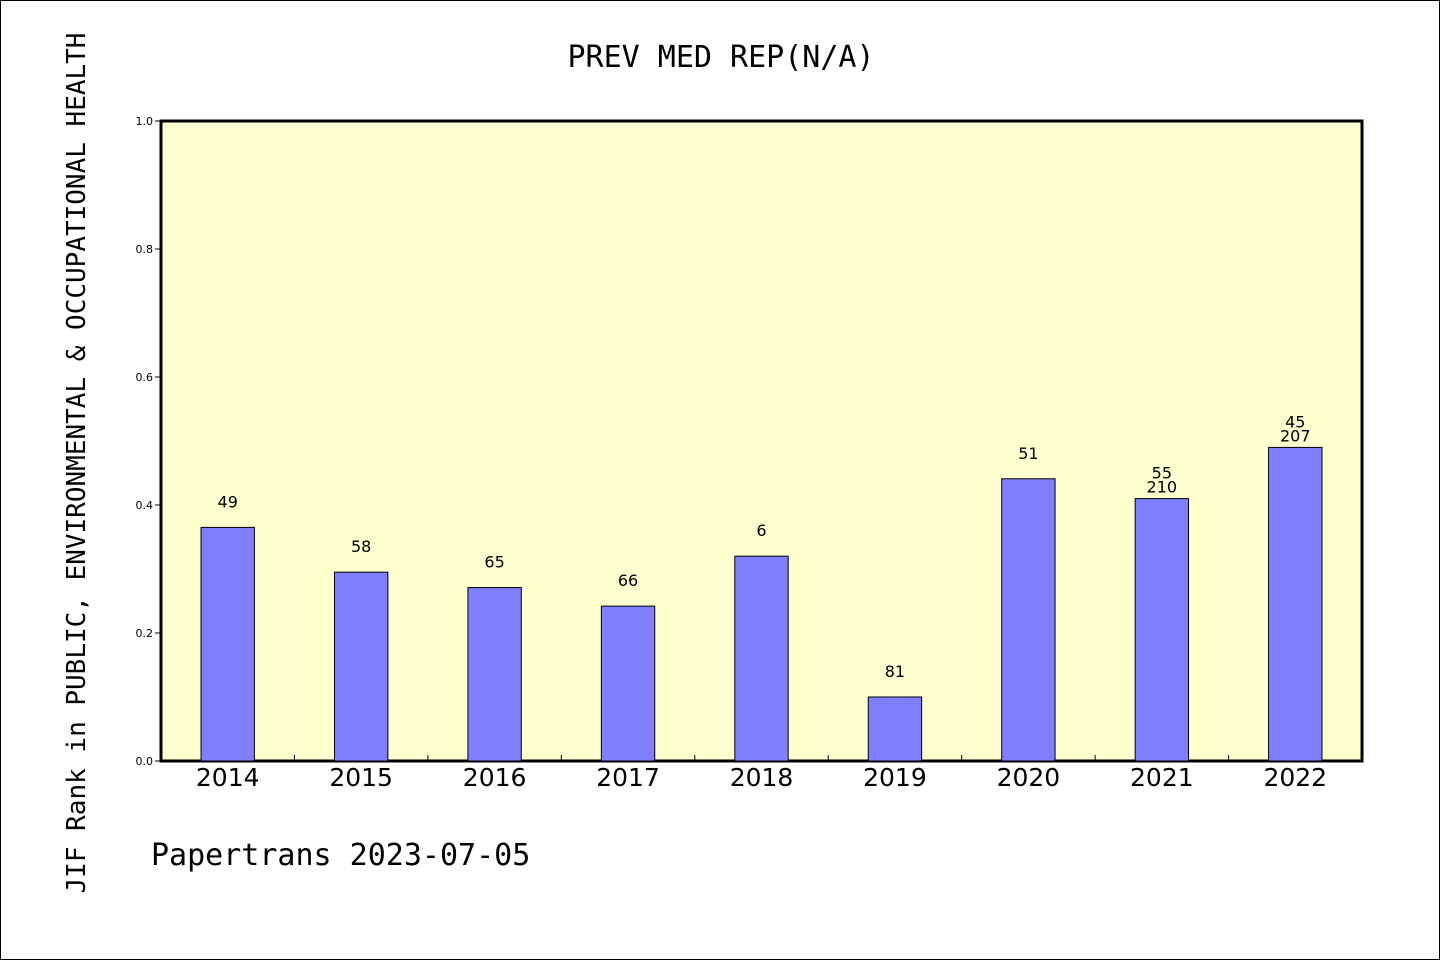 The width and height of the screenshot is (1440, 960). Describe the element at coordinates (1295, 435) in the screenshot. I see `bar-value-label: 207` at that location.